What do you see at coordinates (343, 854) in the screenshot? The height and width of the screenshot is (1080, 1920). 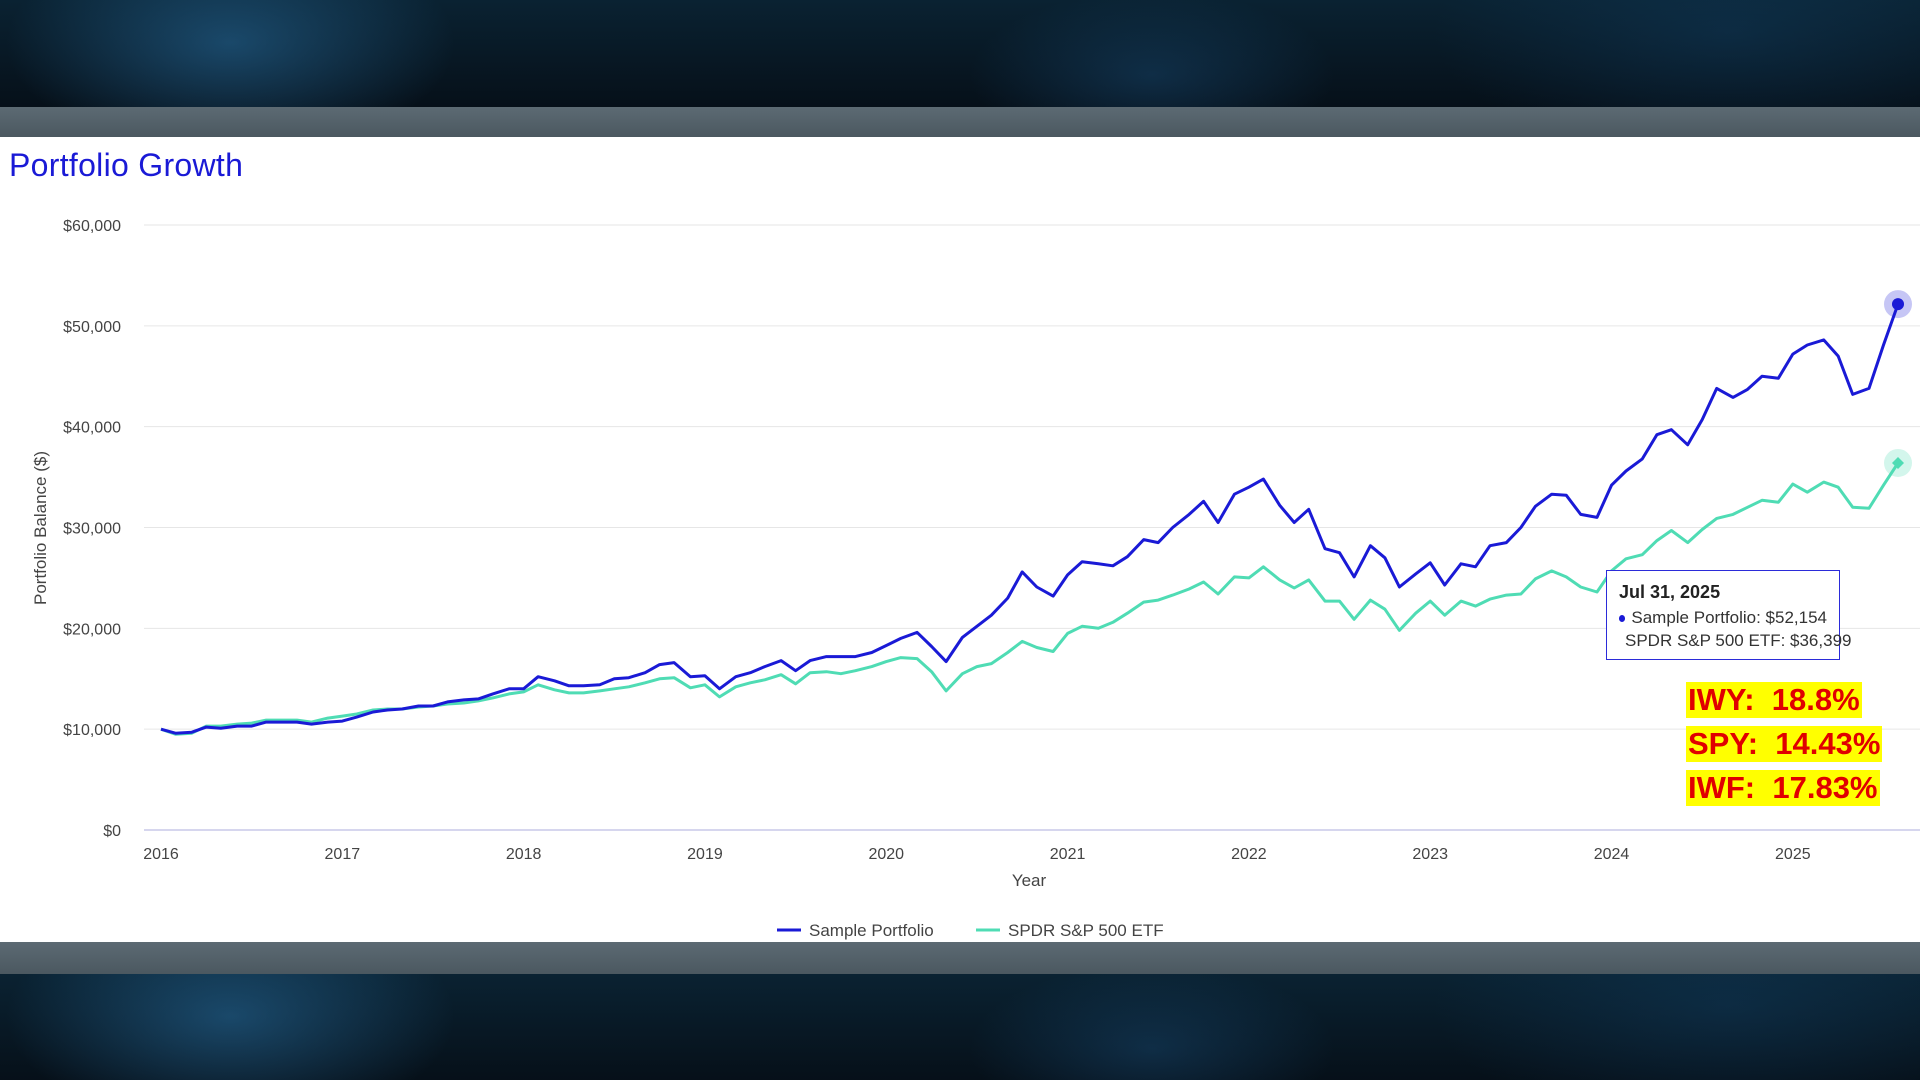 I see `x-tick-label: 2017` at bounding box center [343, 854].